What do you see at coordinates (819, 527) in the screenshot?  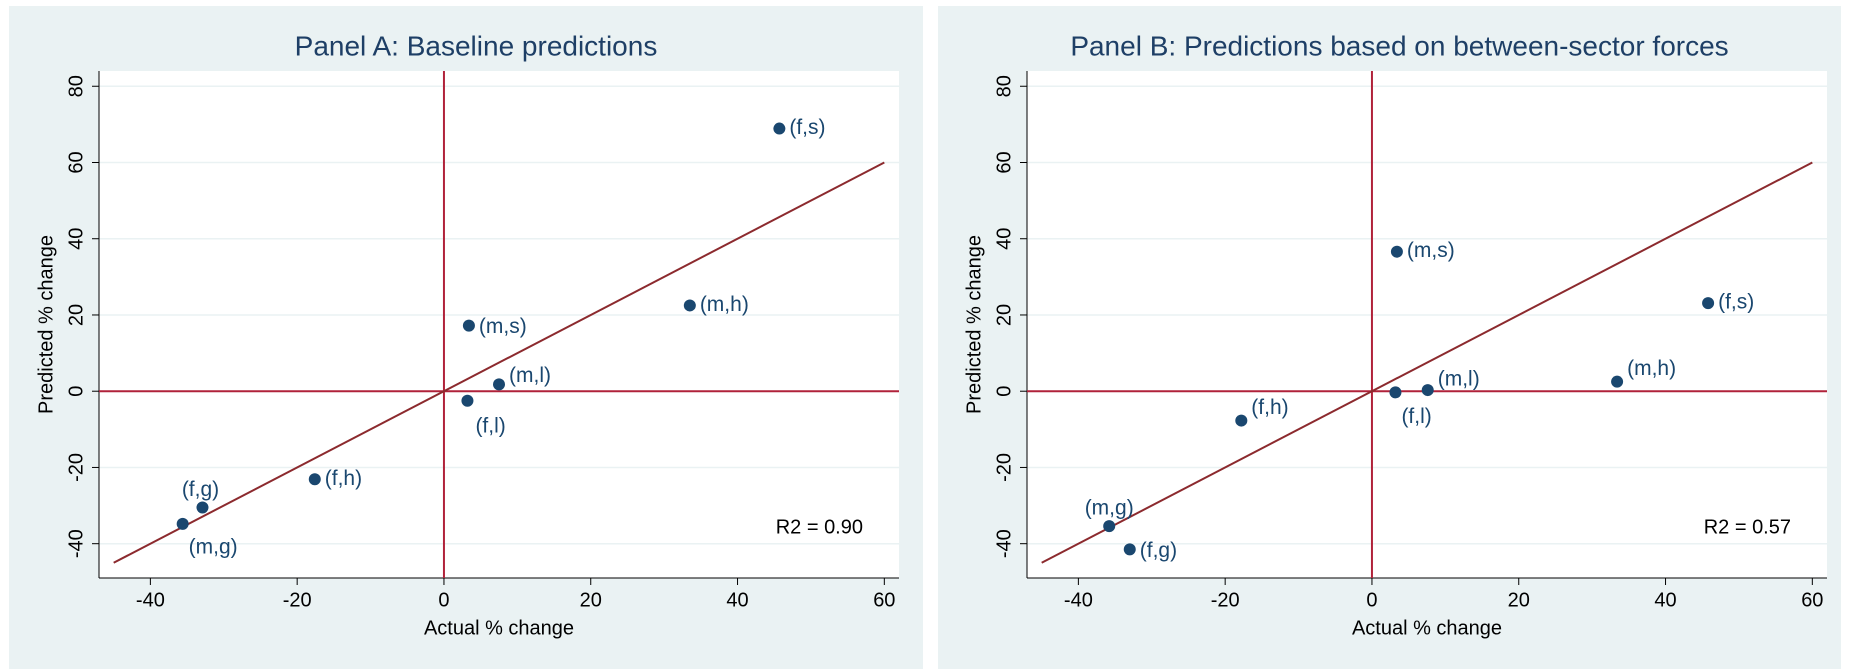 I see `annotation: R2 = 0.90` at bounding box center [819, 527].